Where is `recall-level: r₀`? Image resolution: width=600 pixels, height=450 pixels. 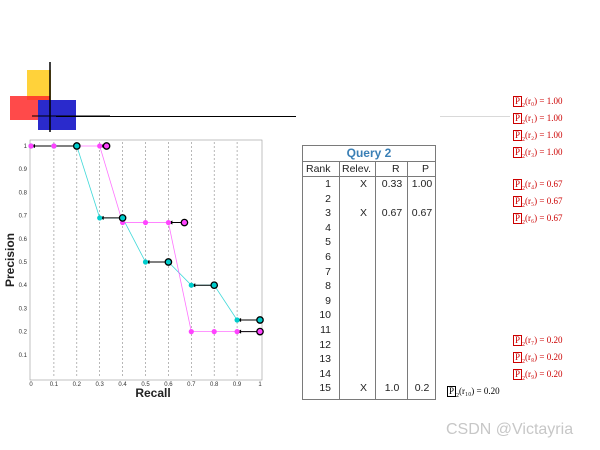 recall-level: r₀ is located at coordinates (531, 101).